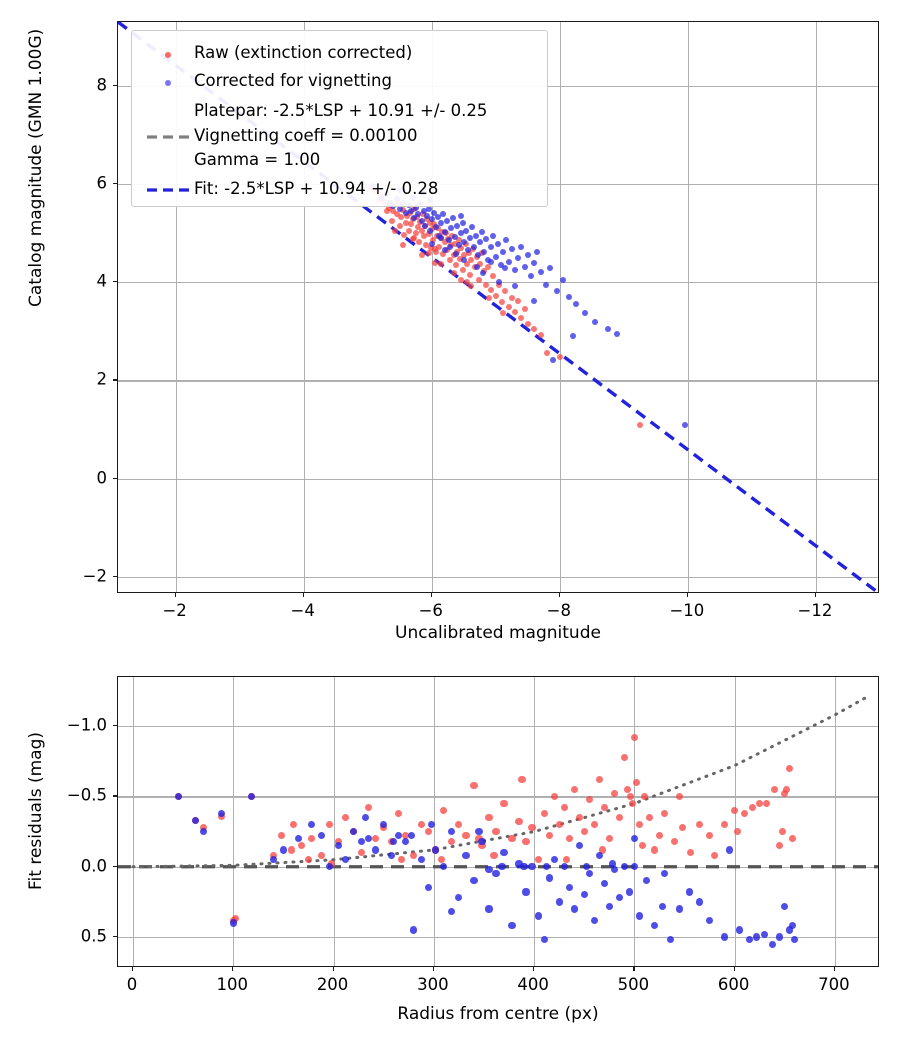 The image size is (900, 1050). Describe the element at coordinates (93, 936) in the screenshot. I see `y-axis-tick-label: 0.5` at that location.